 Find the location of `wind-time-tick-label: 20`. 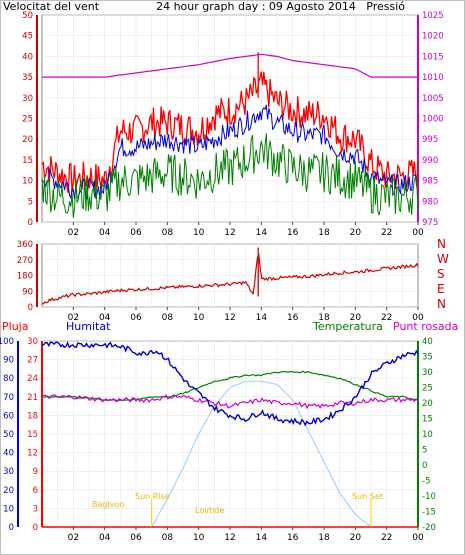

wind-time-tick-label: 20 is located at coordinates (356, 233).